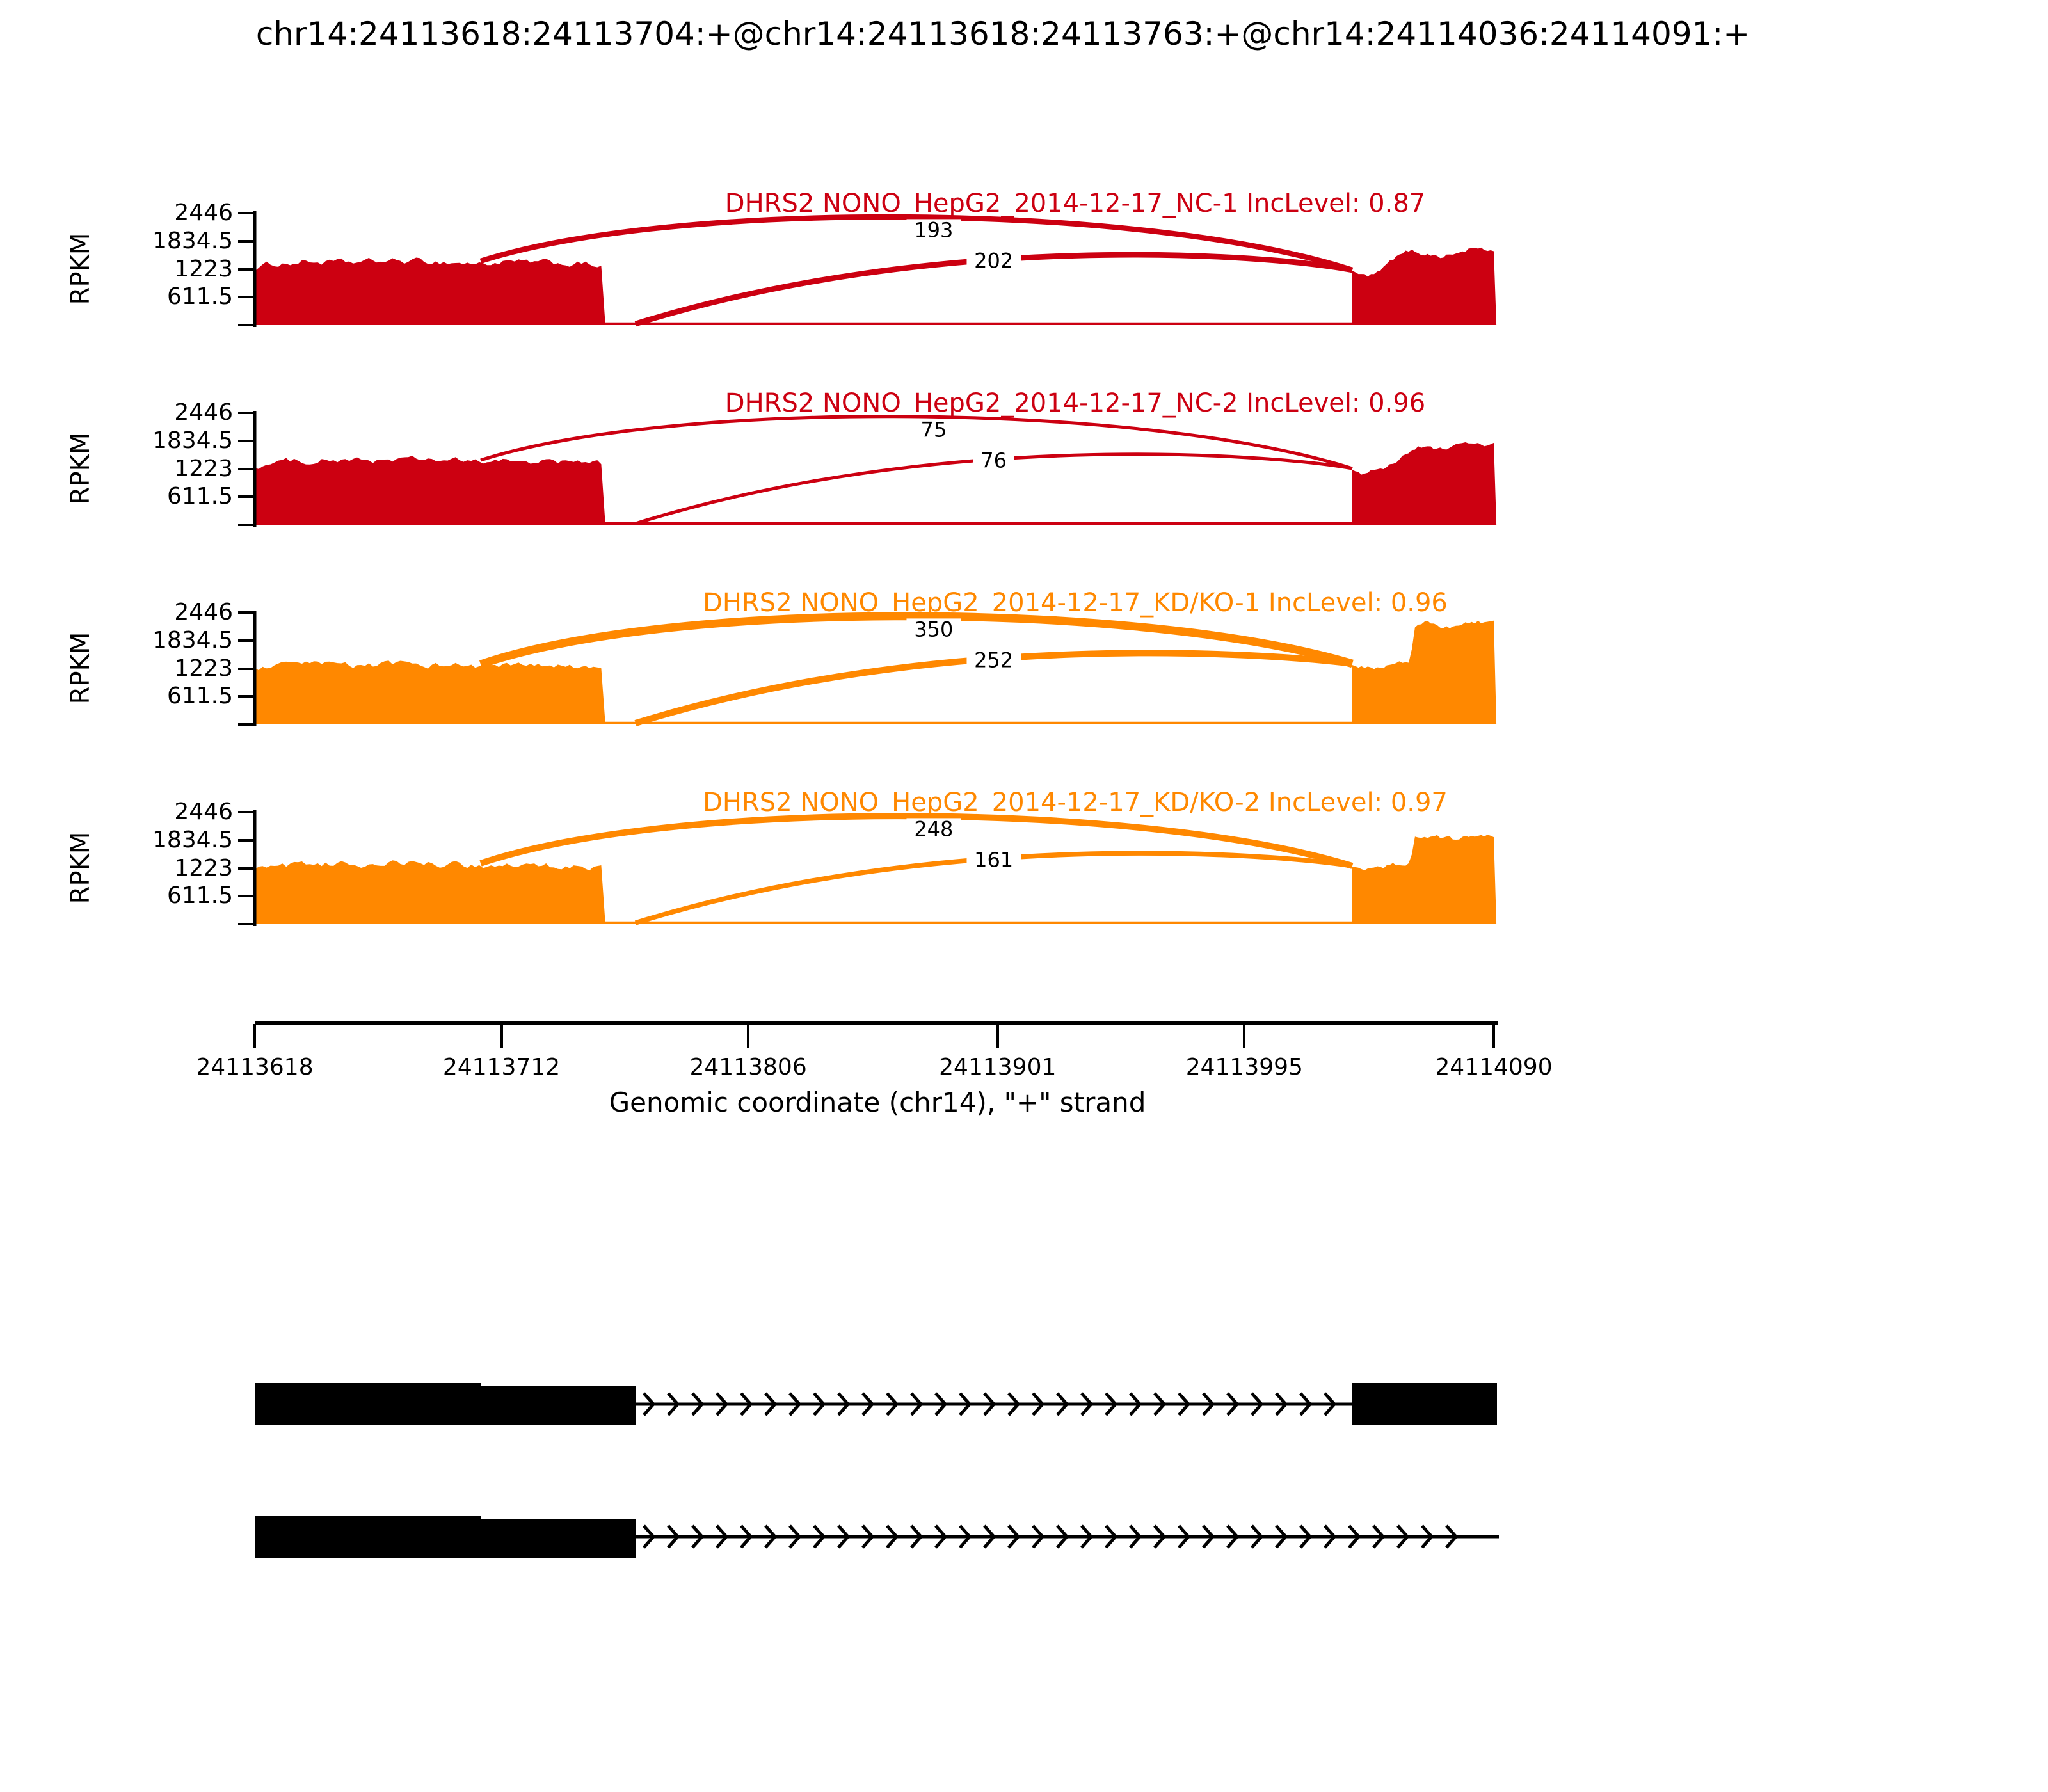 Image resolution: width=2048 pixels, height=1792 pixels. What do you see at coordinates (748, 1067) in the screenshot?
I see `x-tick-label: 24113806` at bounding box center [748, 1067].